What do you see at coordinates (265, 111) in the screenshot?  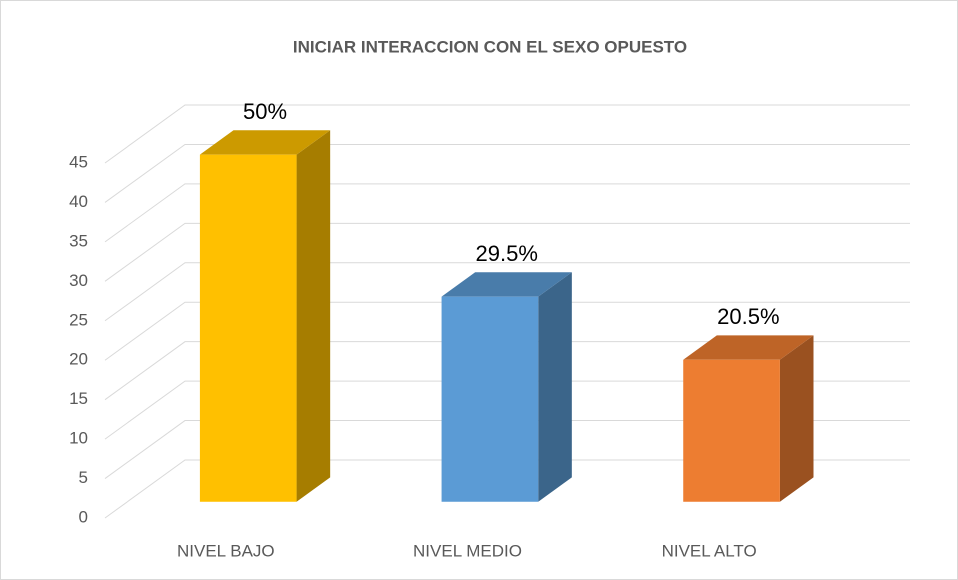 I see `data-label: 50%` at bounding box center [265, 111].